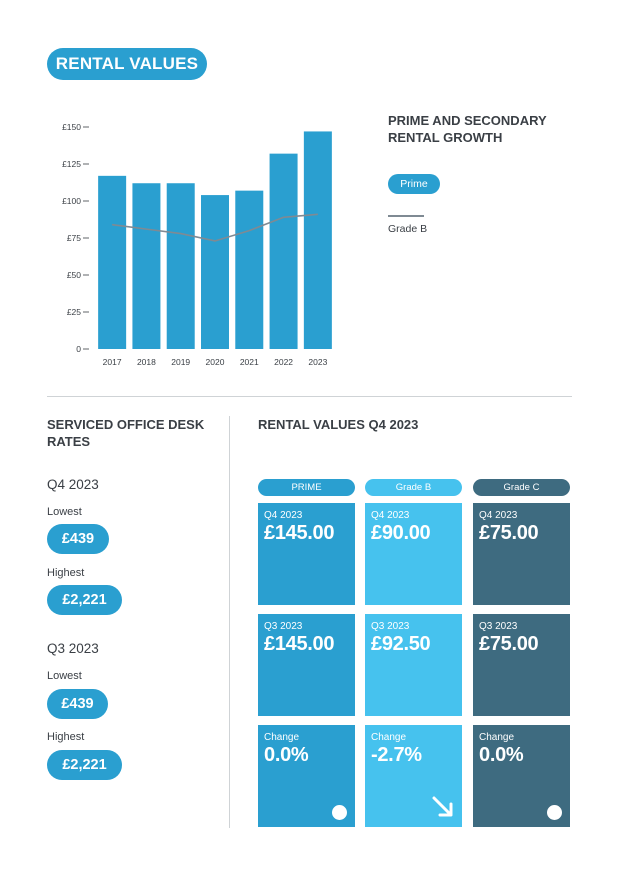 Image resolution: width=618 pixels, height=874 pixels. What do you see at coordinates (73, 648) in the screenshot?
I see `desk-q3-period: Q3 2023` at bounding box center [73, 648].